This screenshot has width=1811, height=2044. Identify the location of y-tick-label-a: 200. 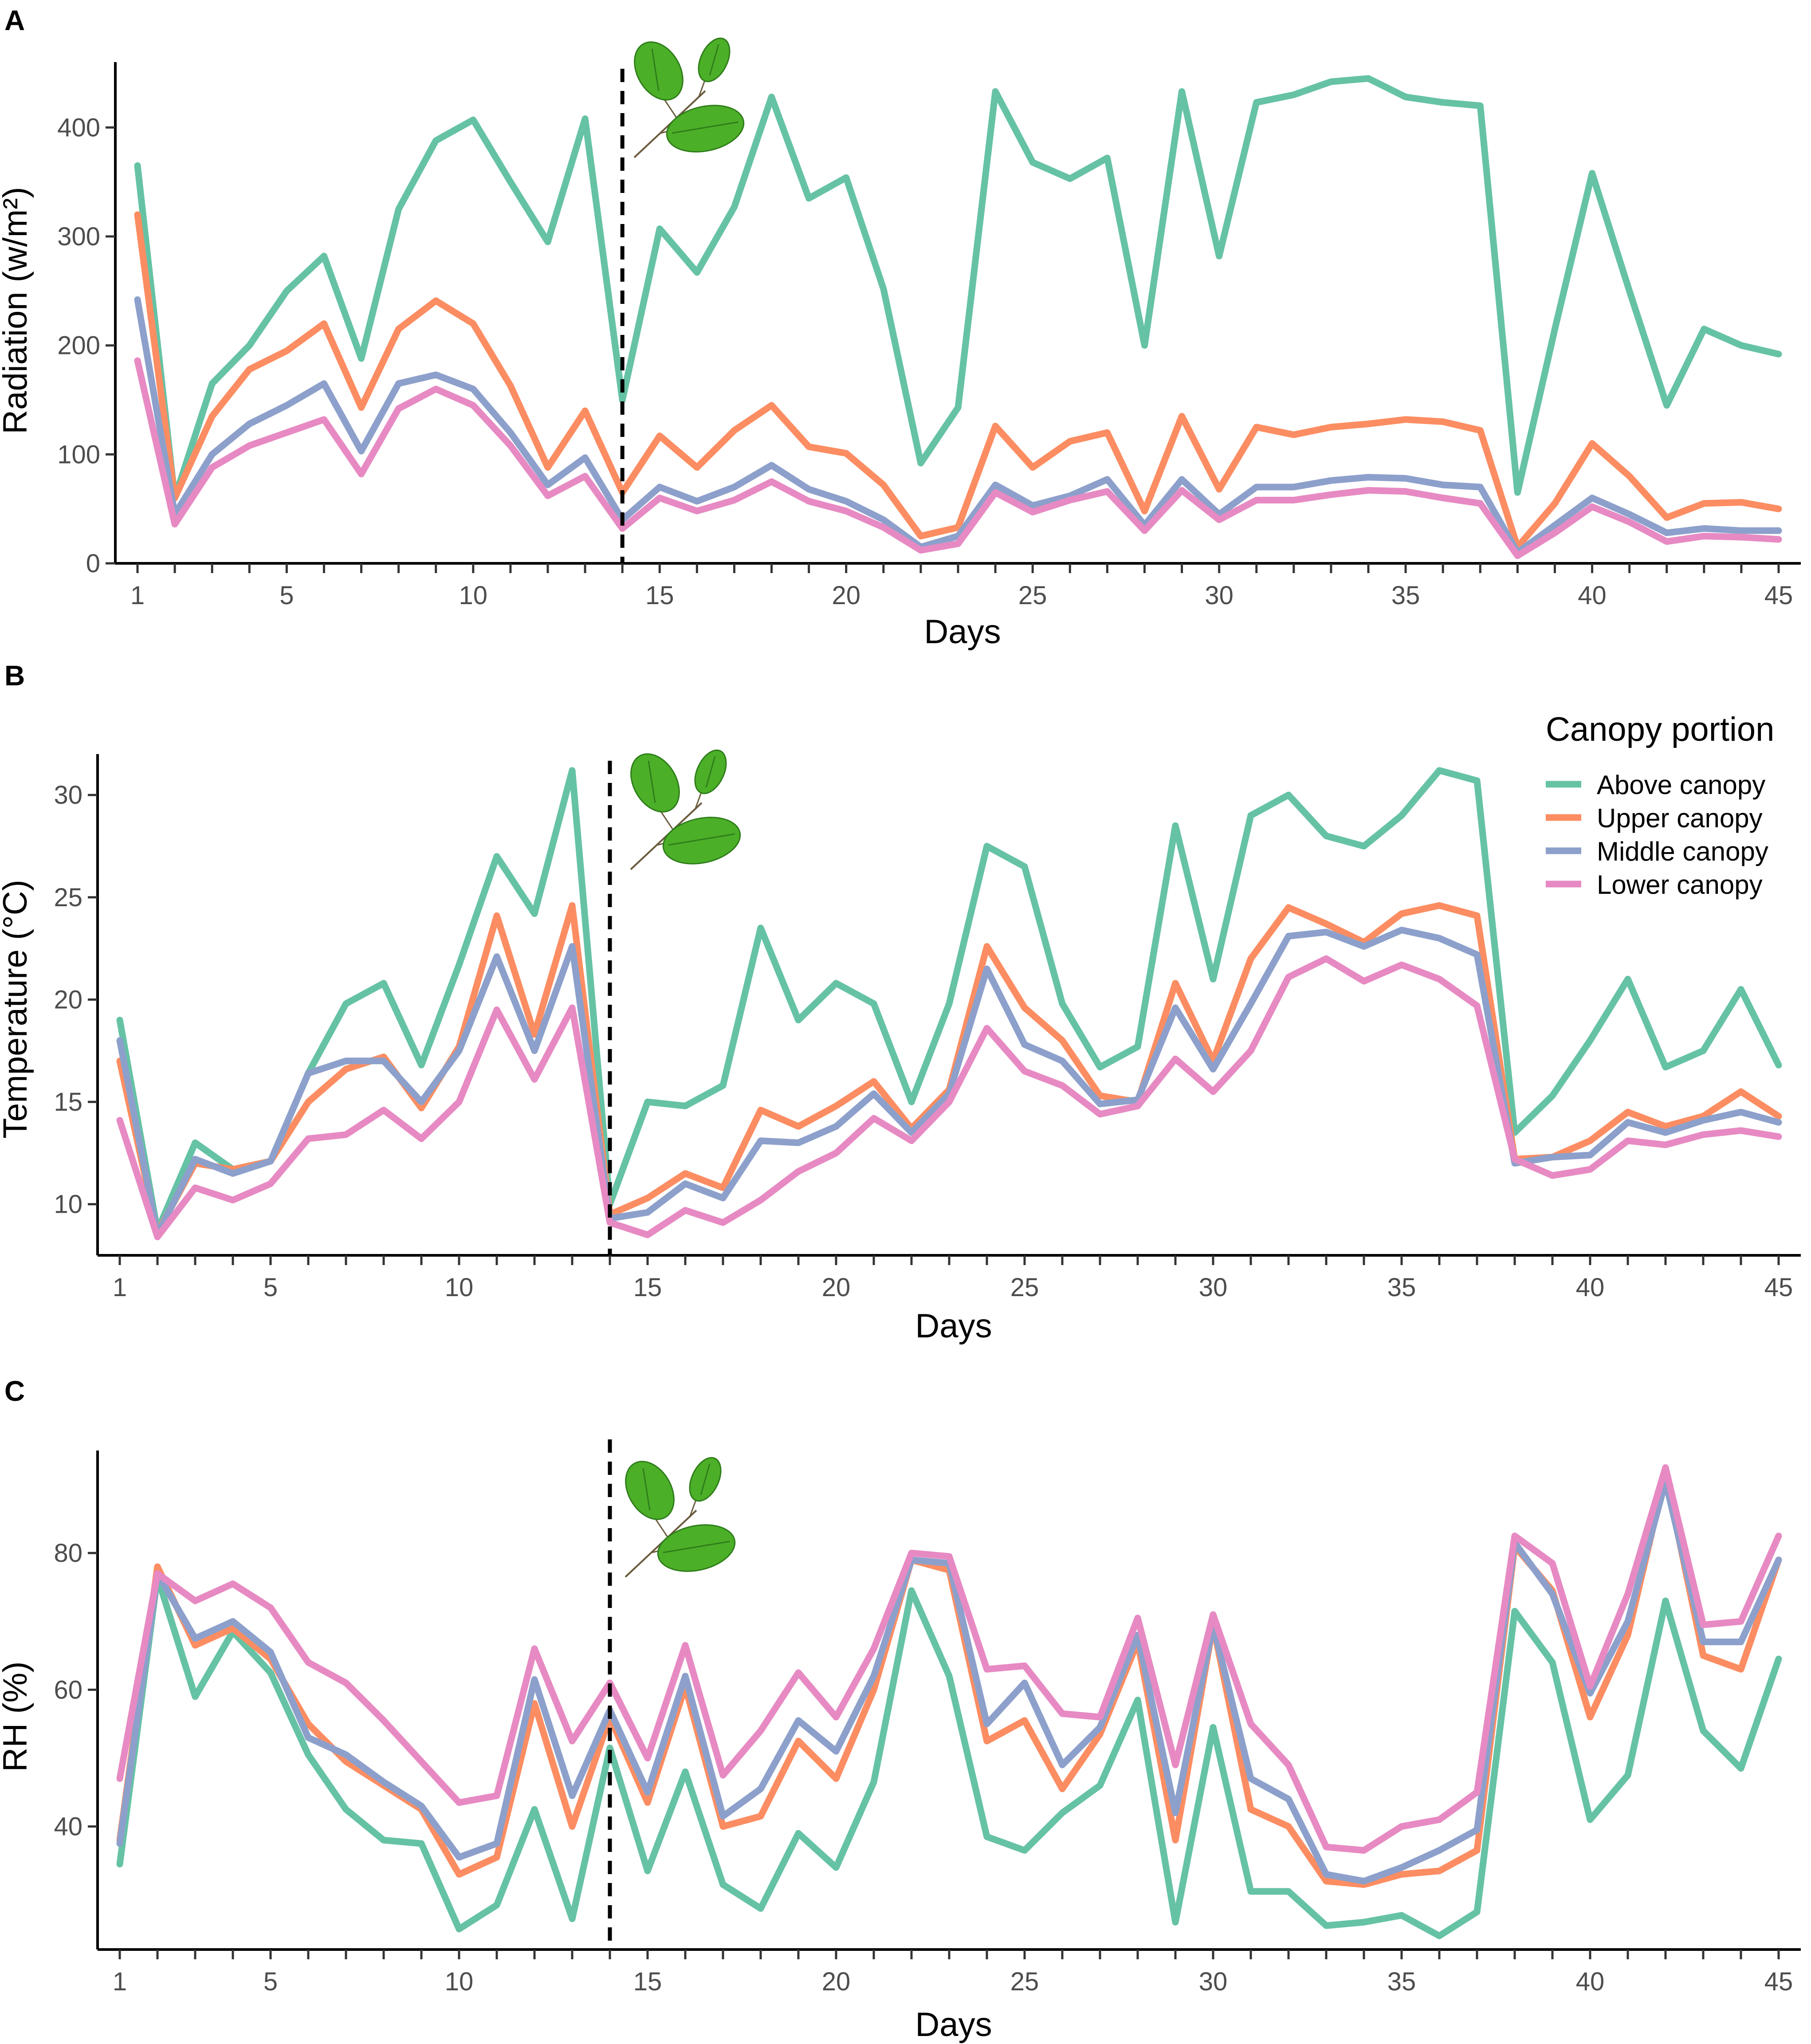
(78, 345).